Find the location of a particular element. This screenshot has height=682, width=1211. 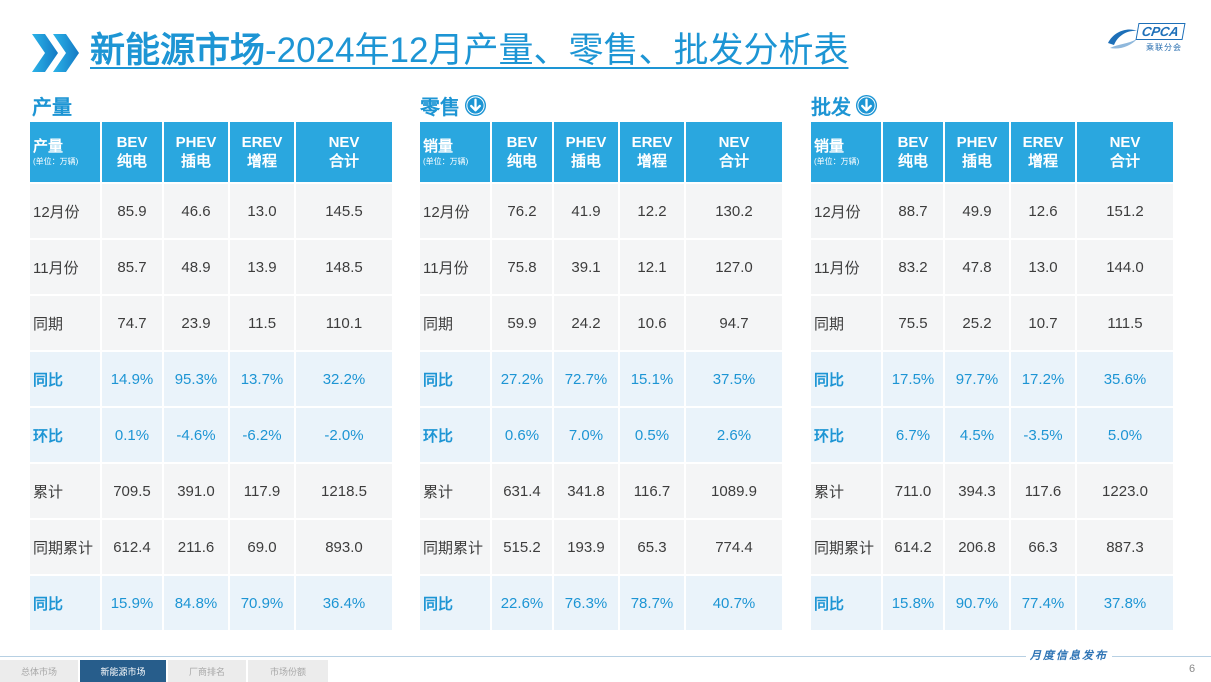

bottom-nav: 总体市场 新能源市场 厂商排名 市场份额 is located at coordinates (164, 671).